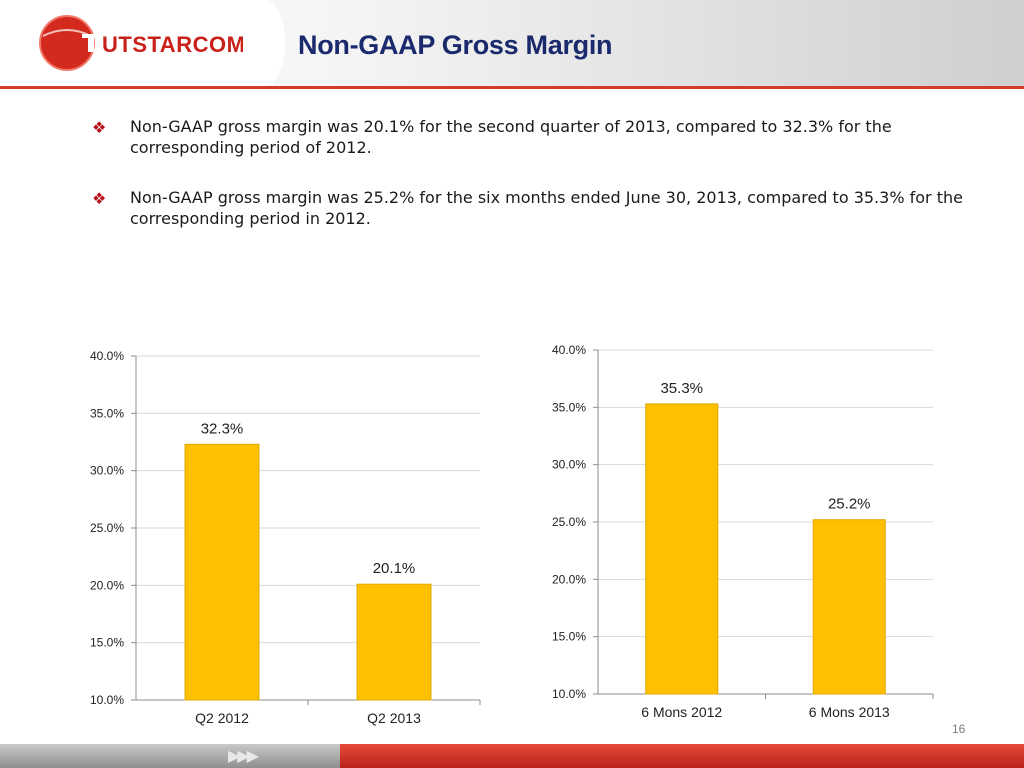 The width and height of the screenshot is (1024, 768). What do you see at coordinates (849, 712) in the screenshot?
I see `x-tick-label: 6 Mons 2013` at bounding box center [849, 712].